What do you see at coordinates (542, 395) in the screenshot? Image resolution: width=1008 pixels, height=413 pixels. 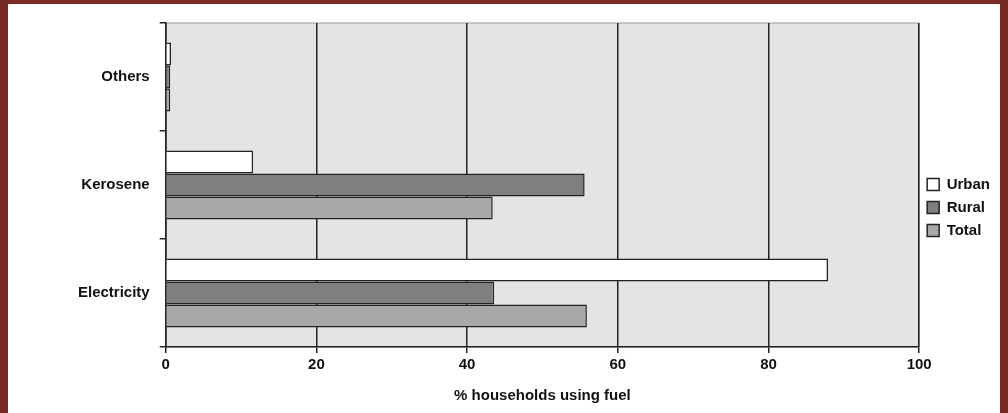 I see `x-axis-title: % households using fuel` at bounding box center [542, 395].